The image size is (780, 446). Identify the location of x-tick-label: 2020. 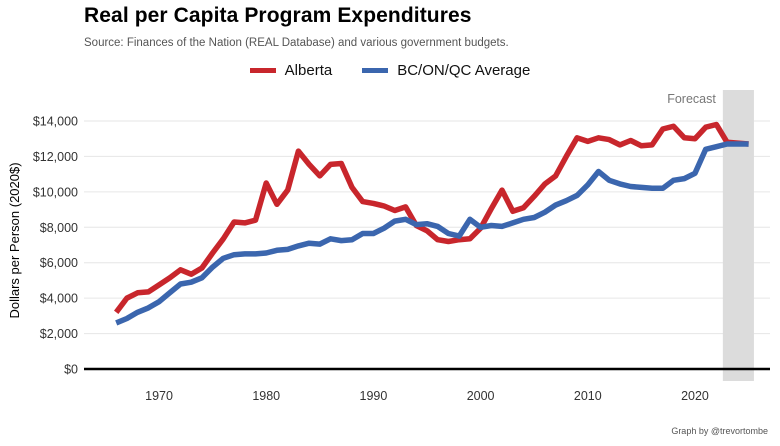
(695, 396).